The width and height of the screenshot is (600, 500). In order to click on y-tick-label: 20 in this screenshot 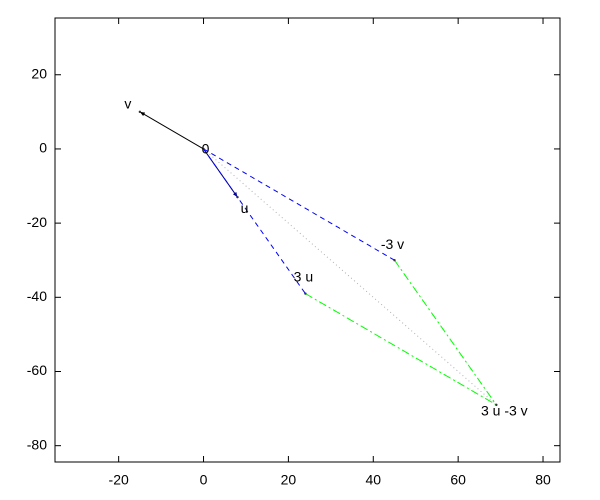, I will do `click(39, 73)`.